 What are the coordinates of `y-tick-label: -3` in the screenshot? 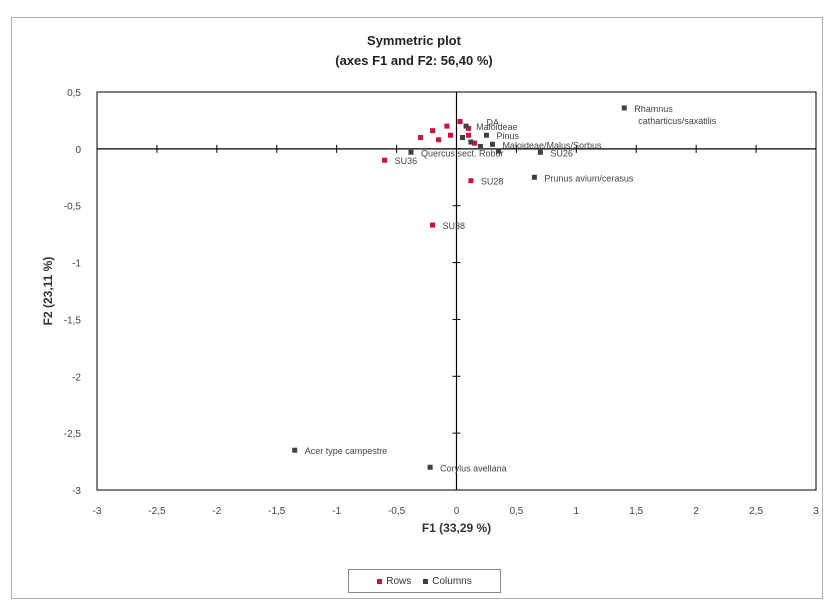 It's located at (76, 491).